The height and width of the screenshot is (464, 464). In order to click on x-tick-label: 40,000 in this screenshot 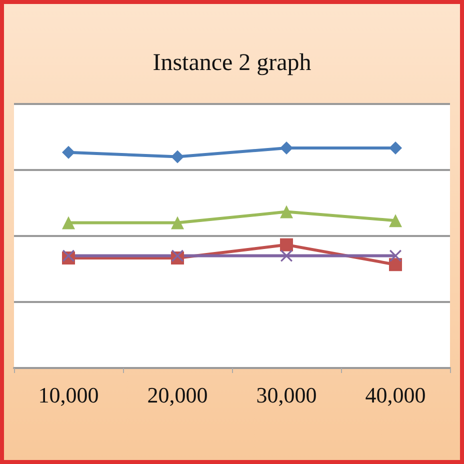, I will do `click(395, 395)`.